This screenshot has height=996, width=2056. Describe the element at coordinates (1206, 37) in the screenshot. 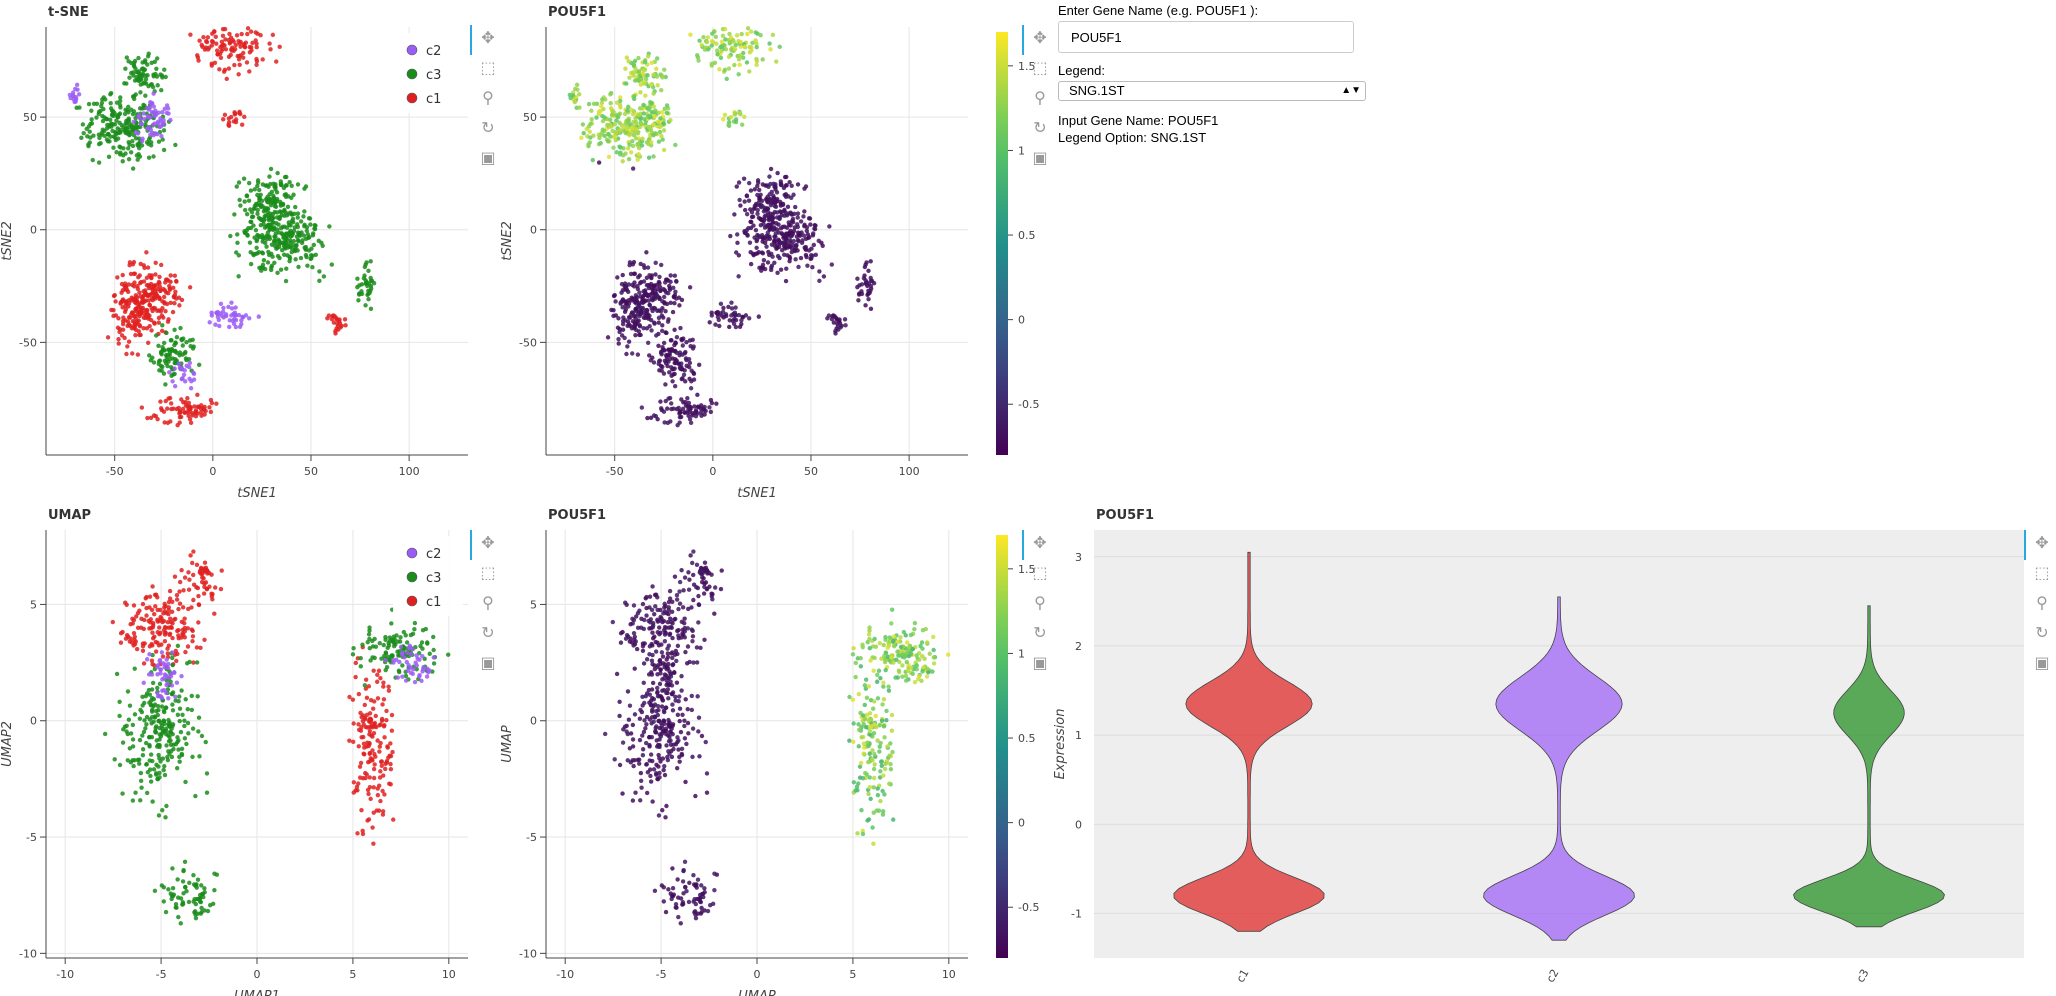

I see `gene-name-input` at that location.